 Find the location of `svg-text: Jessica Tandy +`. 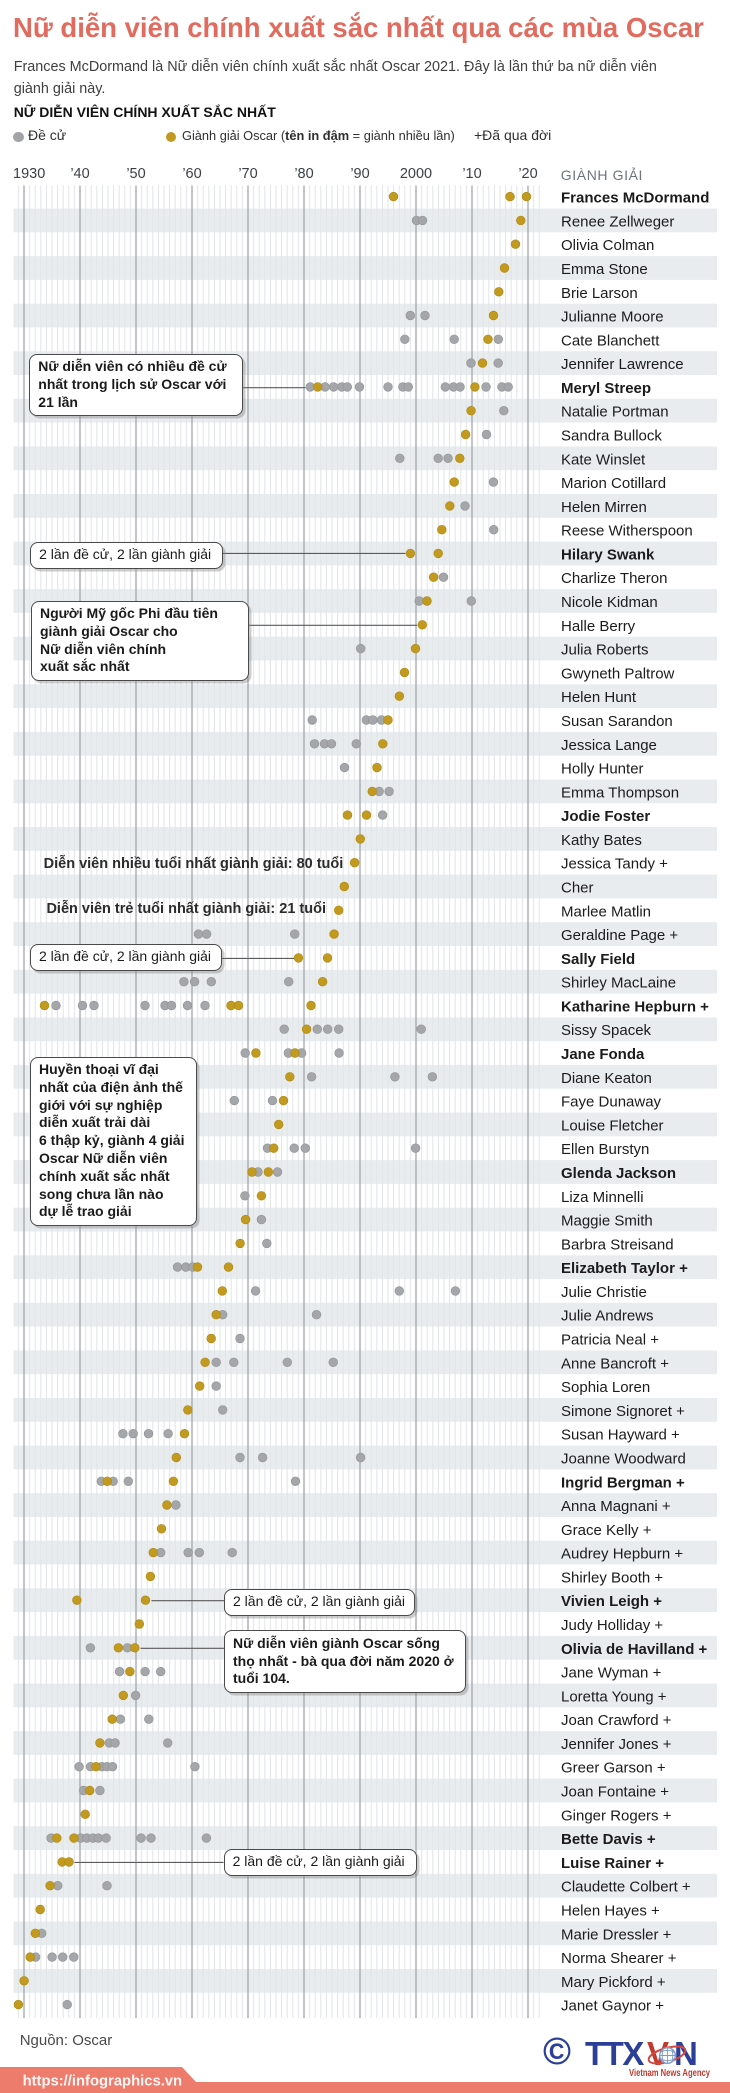

svg-text: Jessica Tandy + is located at coordinates (614, 864).